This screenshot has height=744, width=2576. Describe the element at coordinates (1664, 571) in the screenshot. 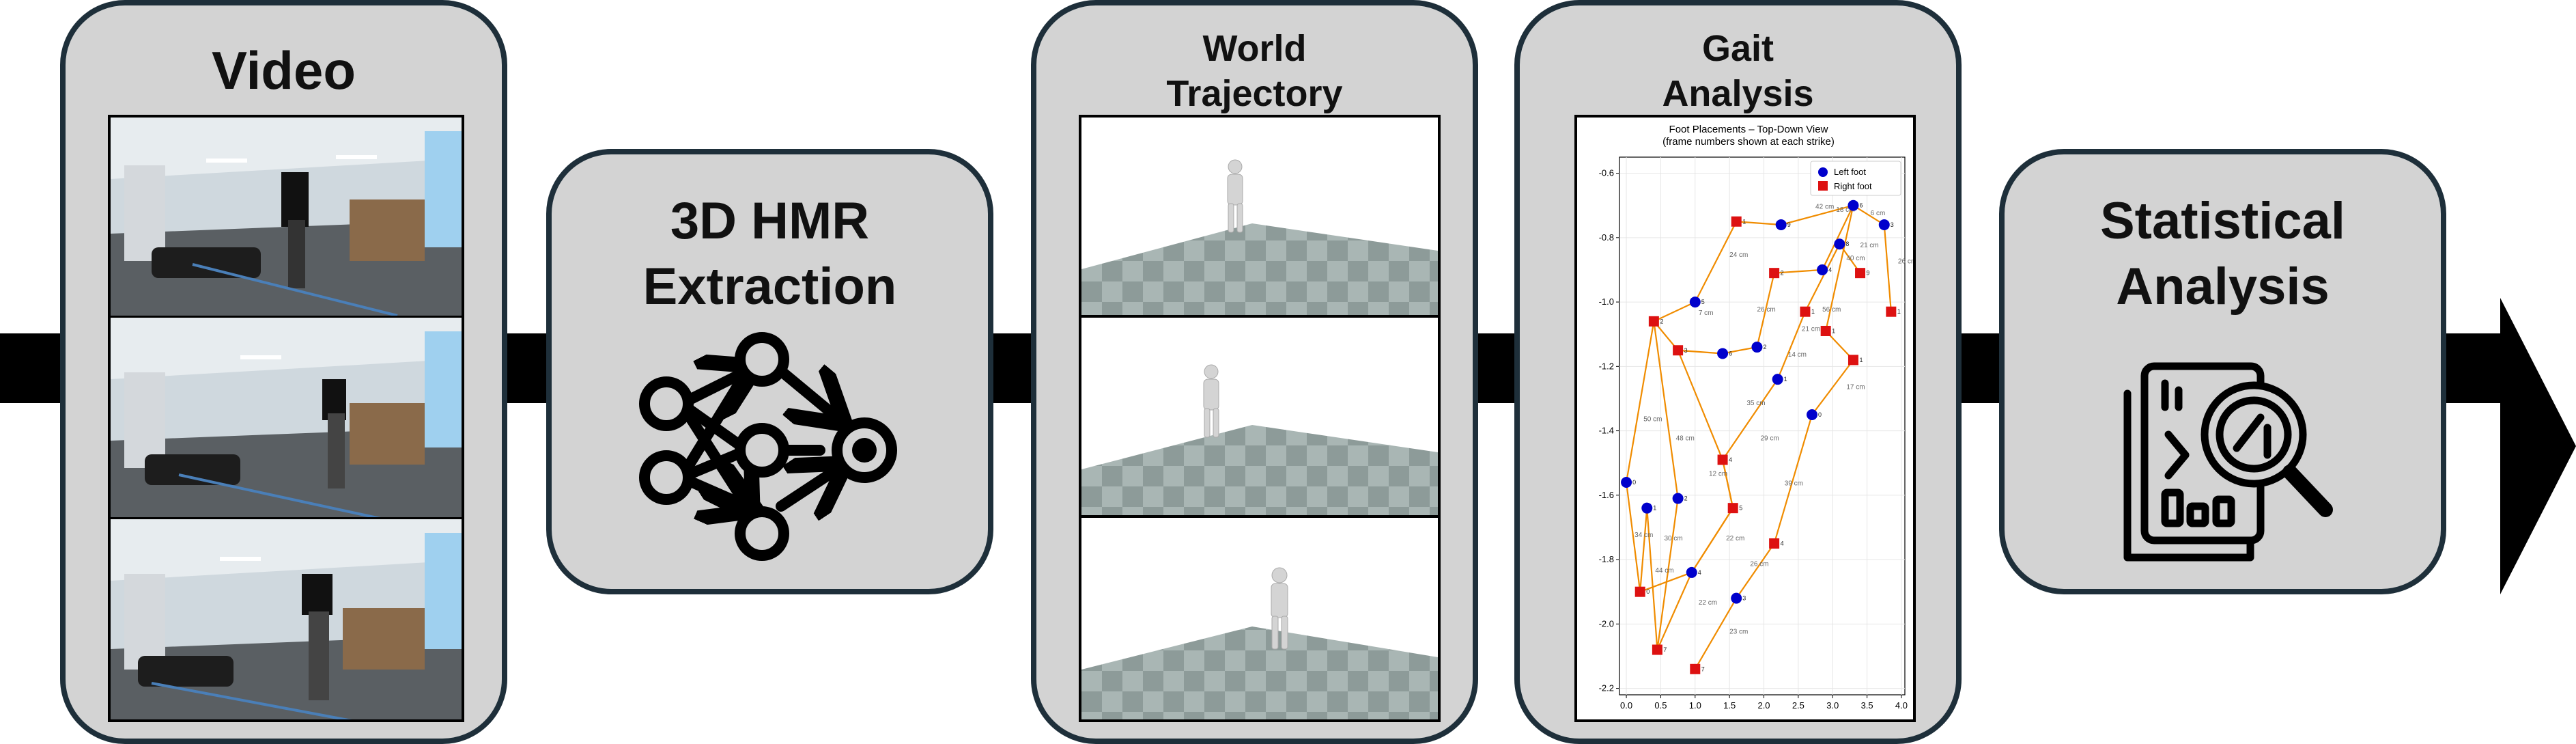

I see `step-distance-label: 44 cm` at that location.